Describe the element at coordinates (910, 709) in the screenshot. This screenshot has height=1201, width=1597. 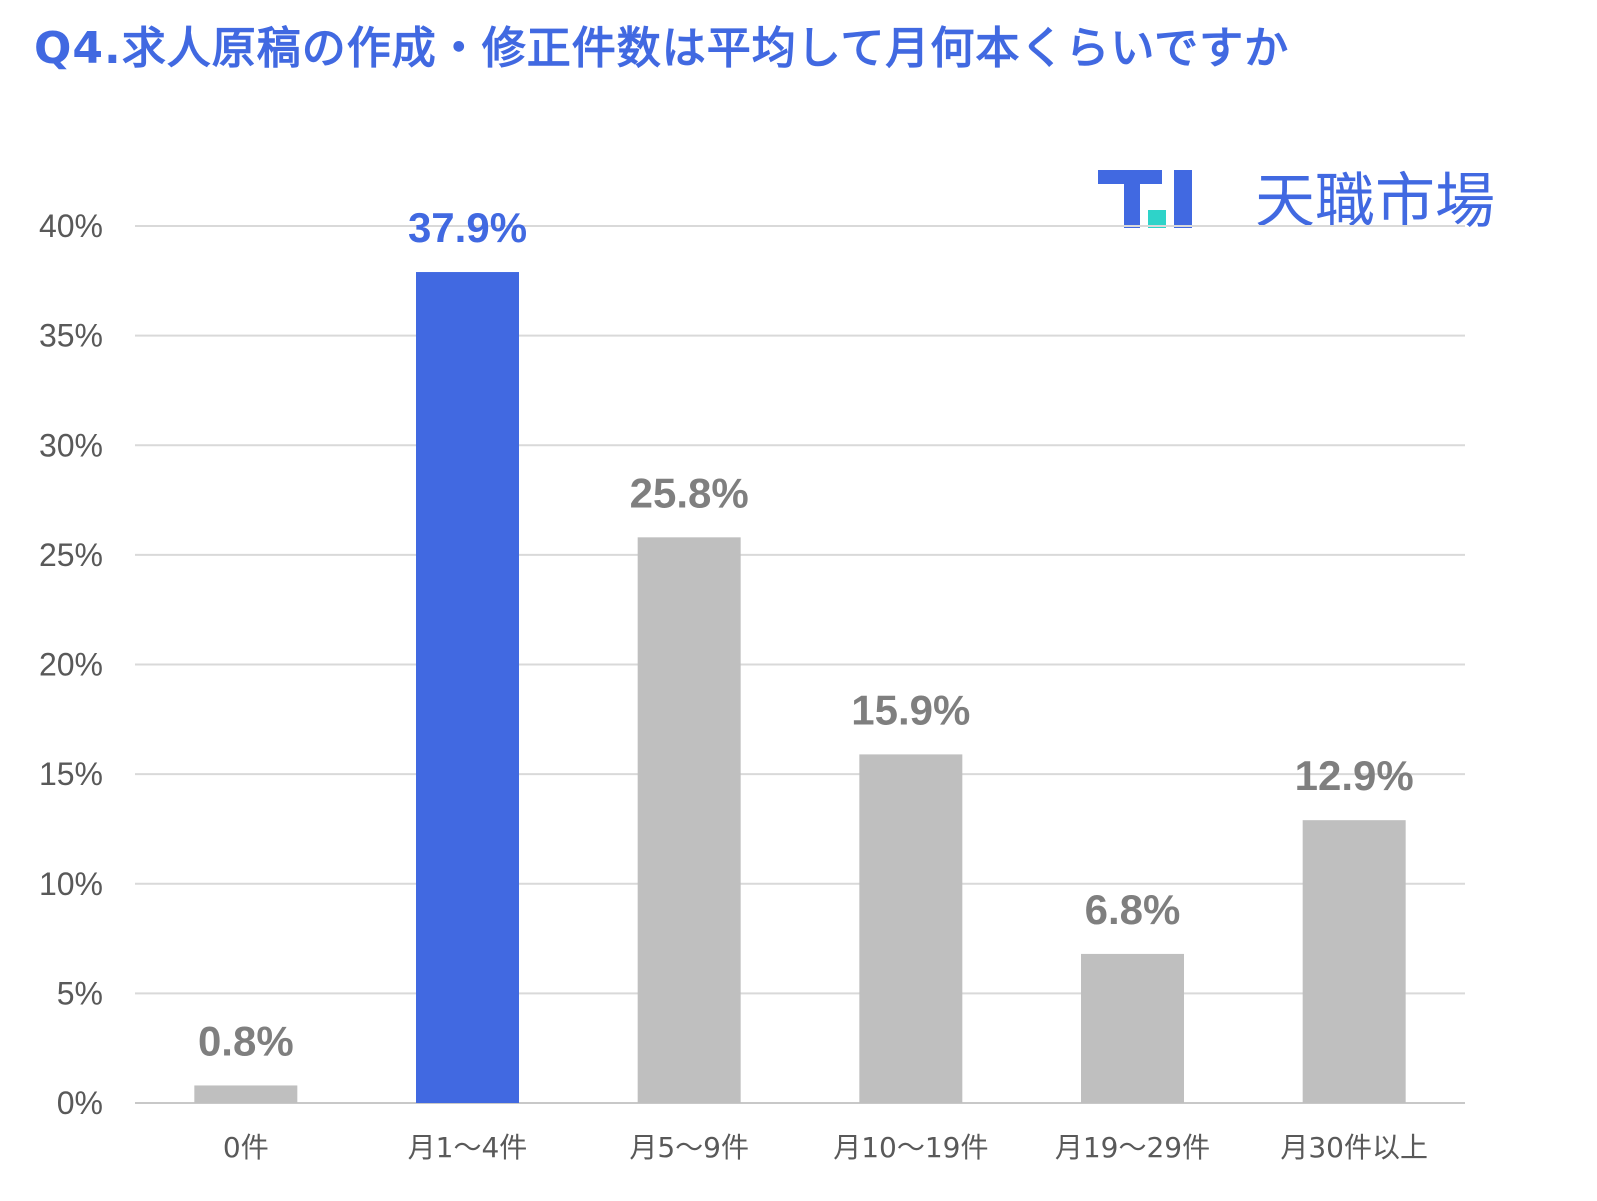
I see `data-label: 15.9%` at that location.